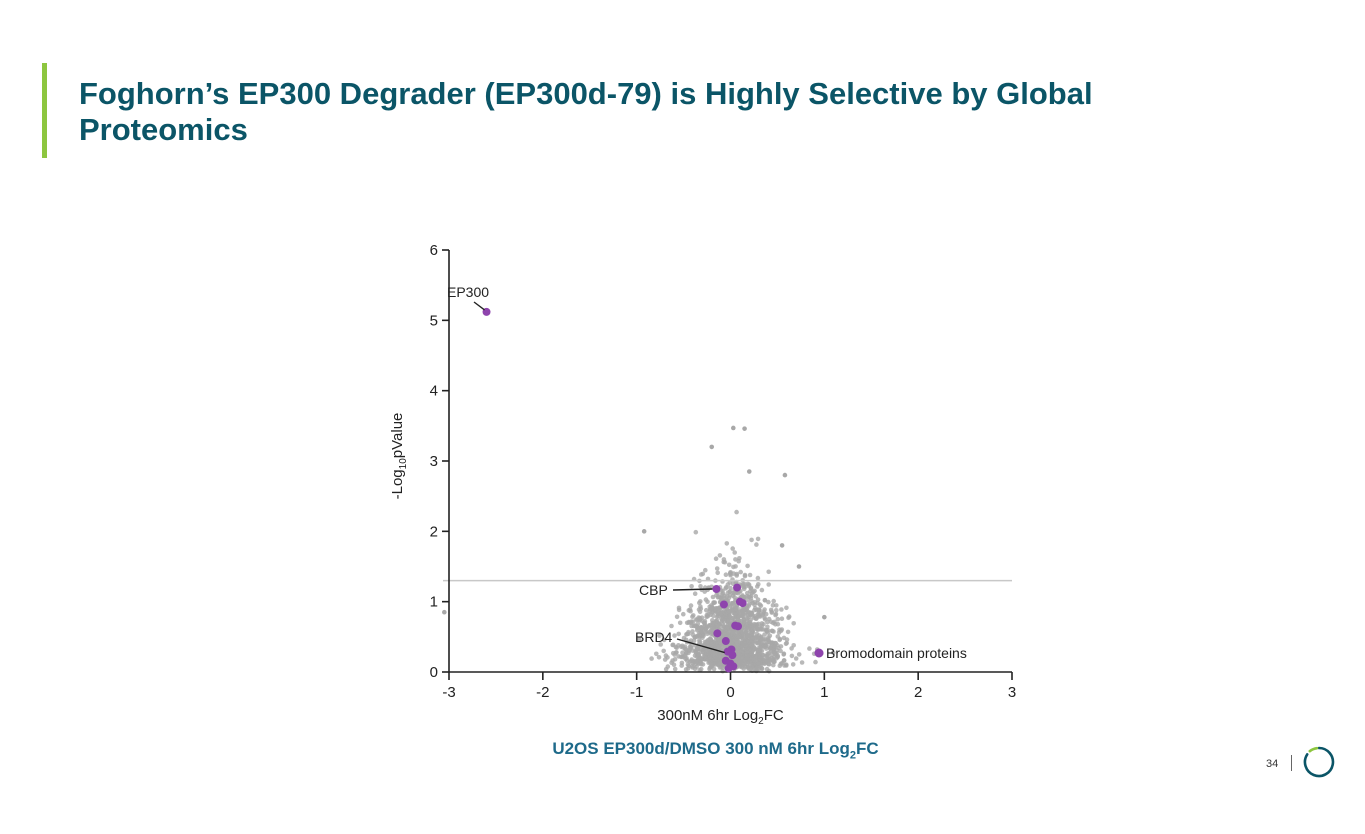 This screenshot has width=1365, height=834. What do you see at coordinates (730, 692) in the screenshot?
I see `x-tick-label: 0` at bounding box center [730, 692].